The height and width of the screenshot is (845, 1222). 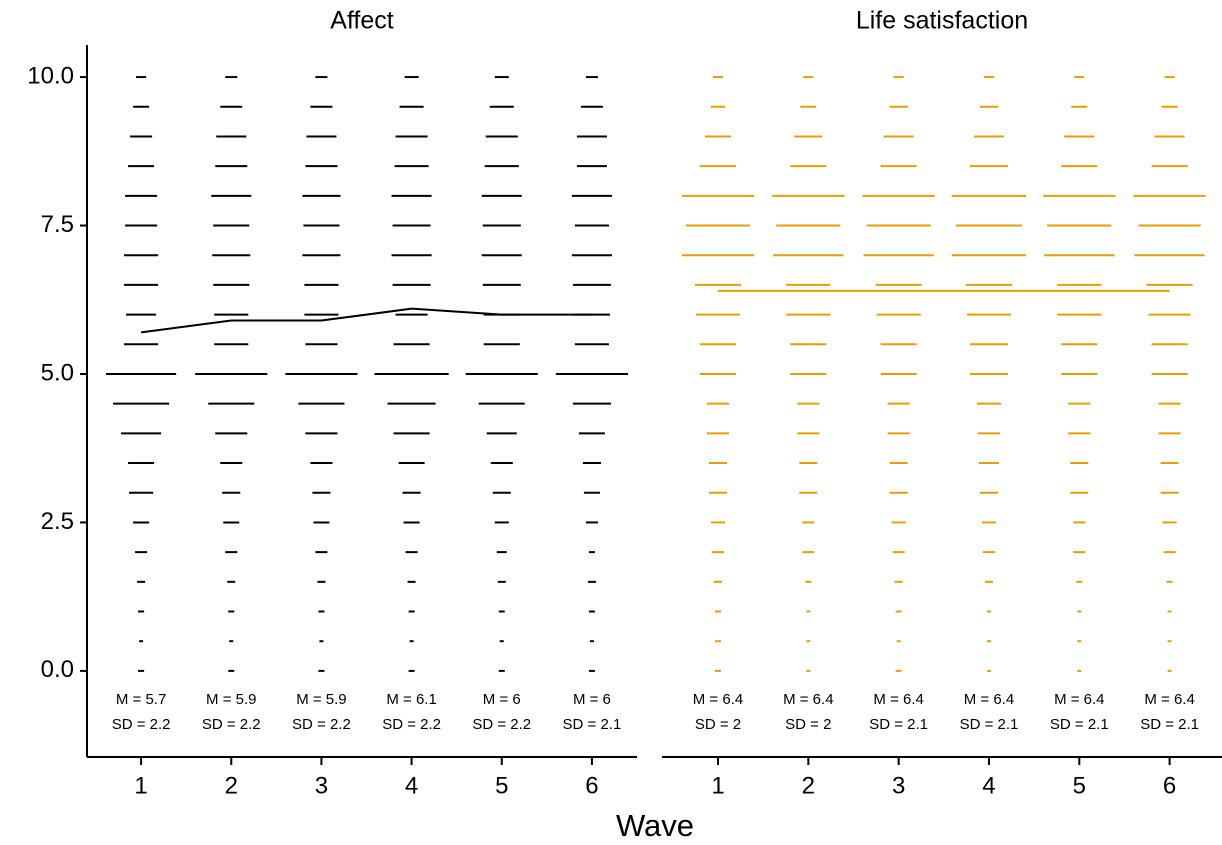 I want to click on x-axis-label: Wave, so click(x=655, y=825).